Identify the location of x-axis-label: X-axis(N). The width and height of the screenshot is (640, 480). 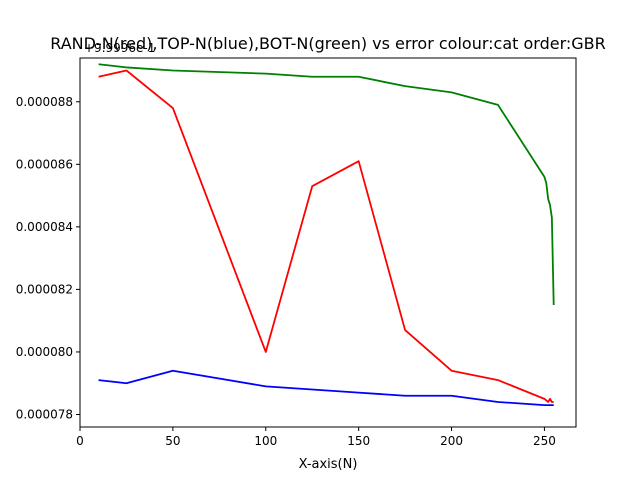
(328, 464).